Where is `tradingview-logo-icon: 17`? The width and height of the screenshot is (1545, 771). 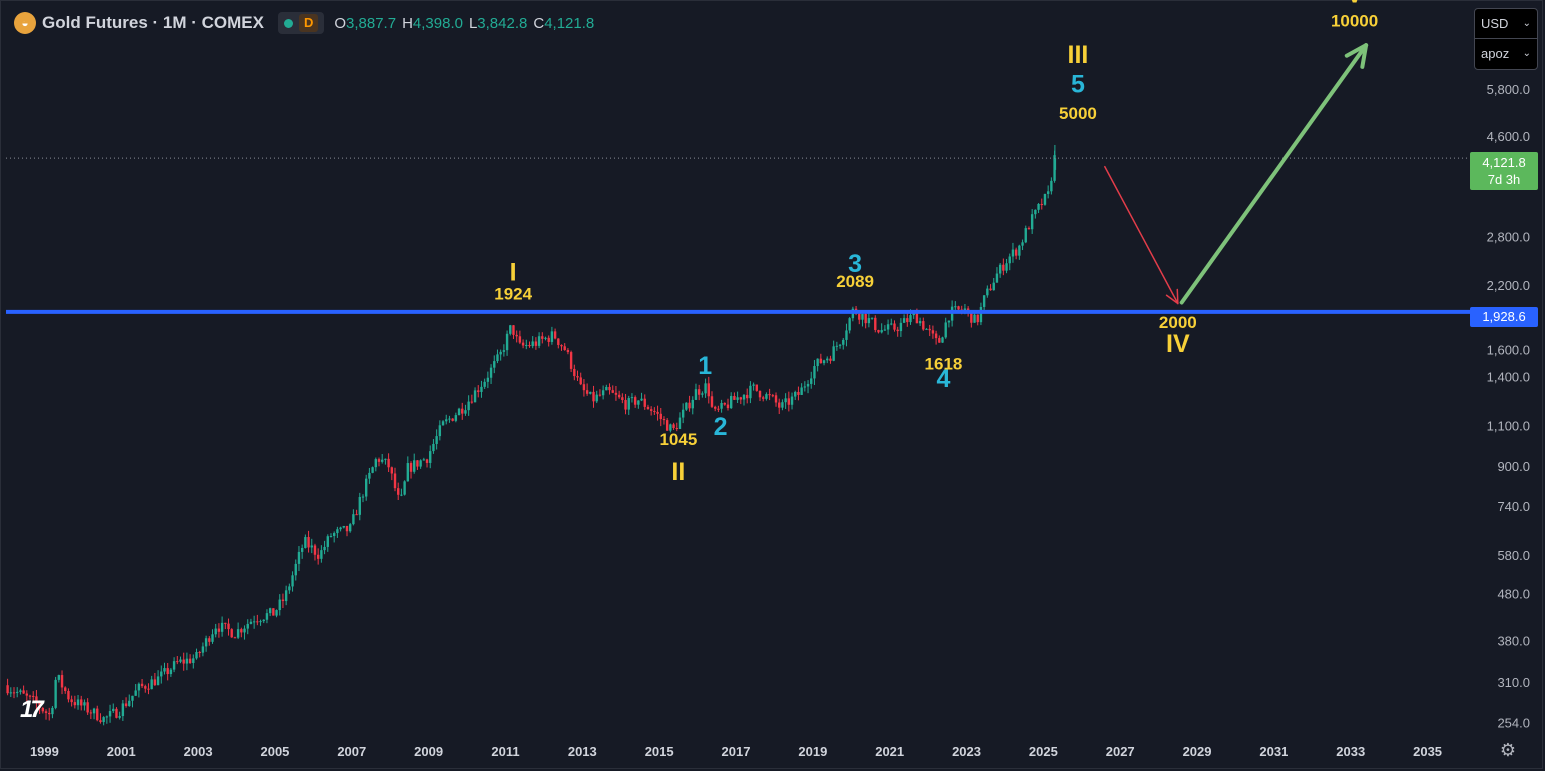 tradingview-logo-icon: 17 is located at coordinates (32, 709).